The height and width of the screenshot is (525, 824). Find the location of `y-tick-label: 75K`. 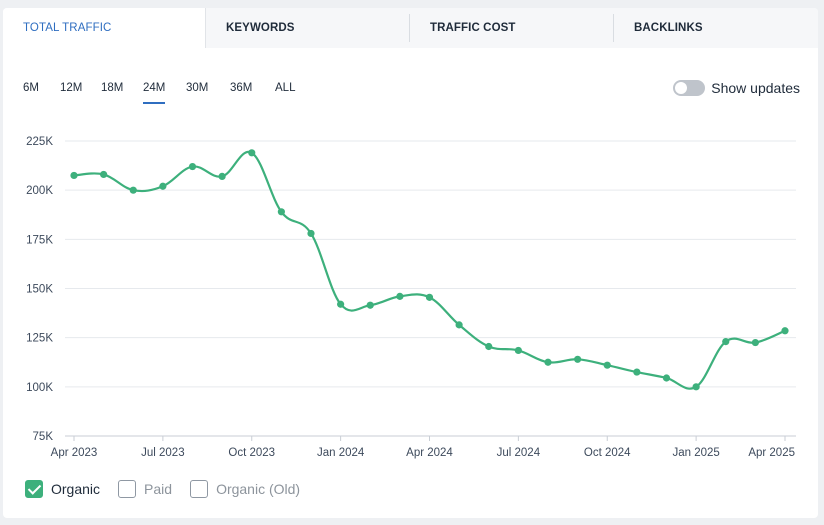

y-tick-label: 75K is located at coordinates (43, 437).